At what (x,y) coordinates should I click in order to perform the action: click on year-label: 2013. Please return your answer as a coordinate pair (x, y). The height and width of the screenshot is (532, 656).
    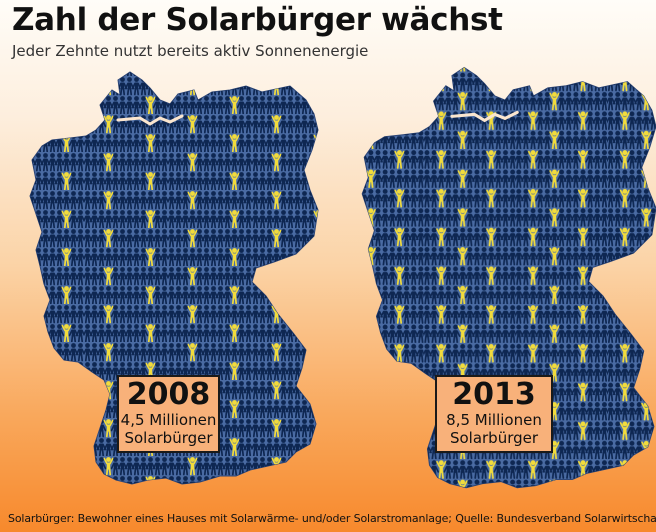
    Looking at the image, I should click on (494, 394).